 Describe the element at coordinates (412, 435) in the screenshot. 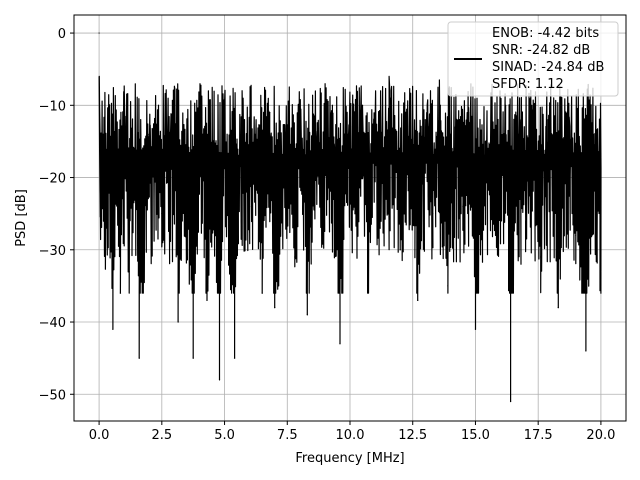

I see `x-tick-label: 12.5` at that location.